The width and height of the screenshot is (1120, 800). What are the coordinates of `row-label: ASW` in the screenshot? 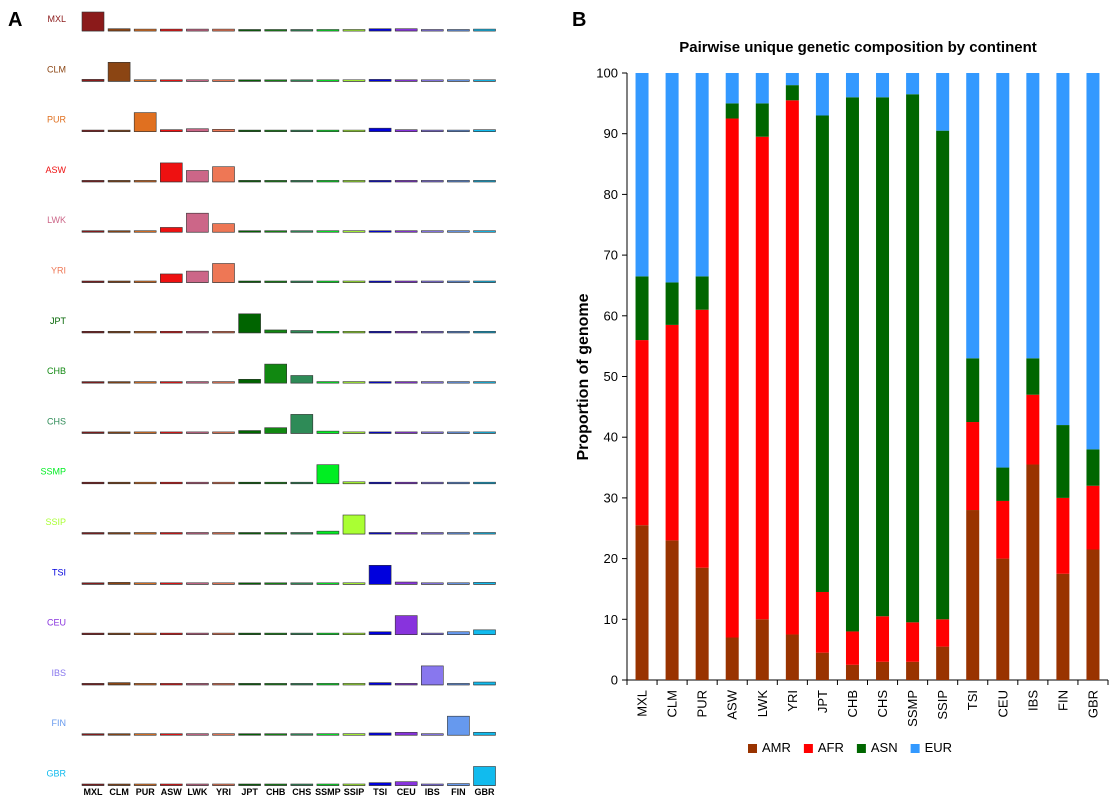 It's located at (55, 170).